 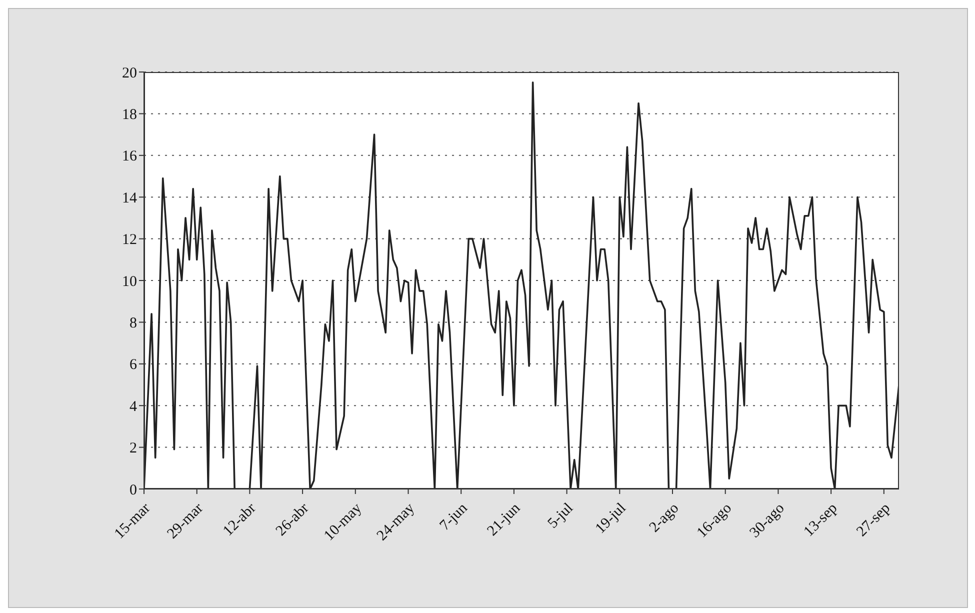 I want to click on y-tick-label: 20, so click(x=129, y=73).